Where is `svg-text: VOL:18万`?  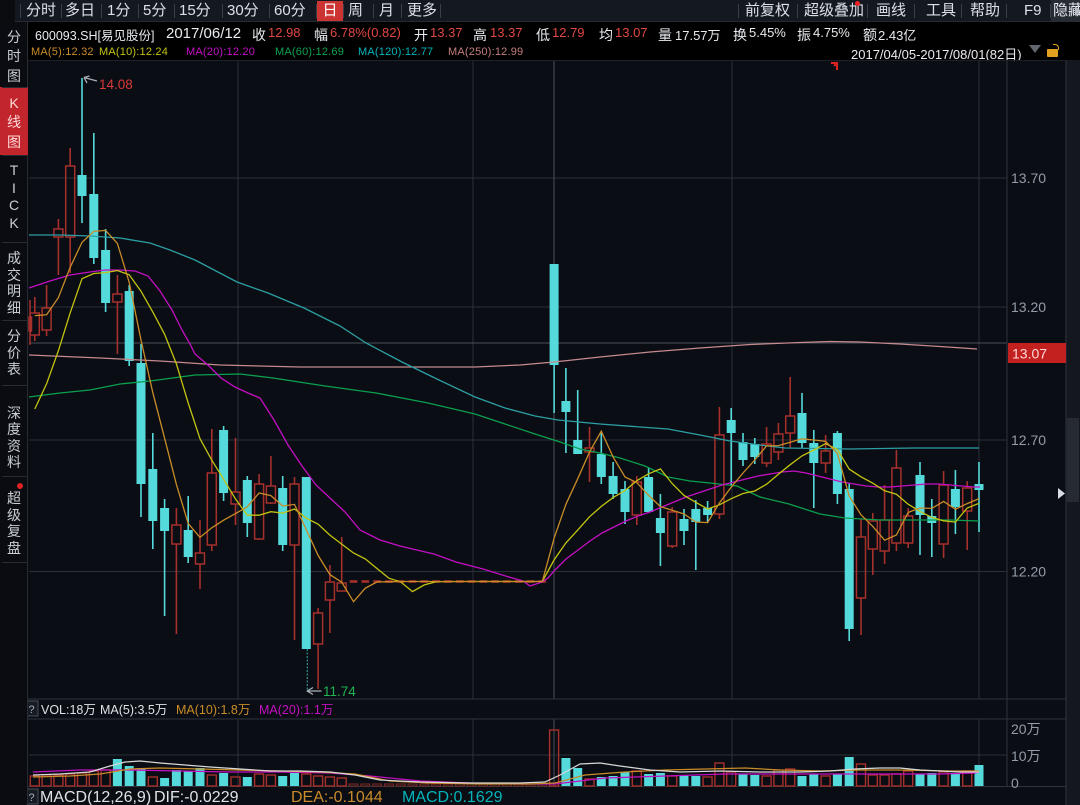
svg-text: VOL:18万 is located at coordinates (68, 710).